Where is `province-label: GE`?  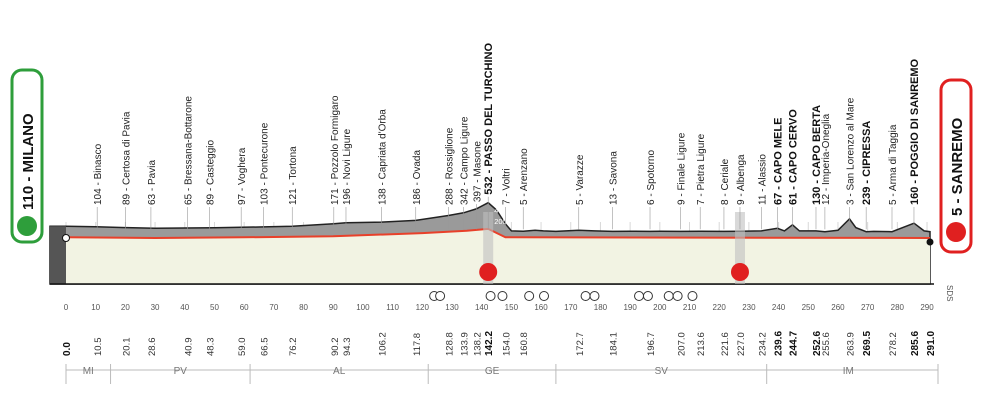 province-label: GE is located at coordinates (492, 371).